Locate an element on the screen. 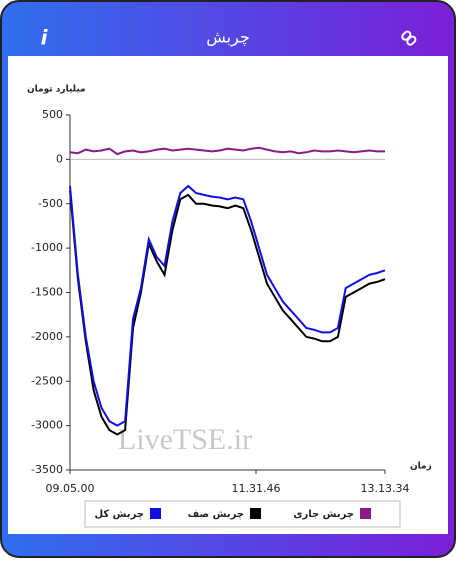 This screenshot has height=562, width=456. x-tick-label: 13.13.34 is located at coordinates (385, 488).